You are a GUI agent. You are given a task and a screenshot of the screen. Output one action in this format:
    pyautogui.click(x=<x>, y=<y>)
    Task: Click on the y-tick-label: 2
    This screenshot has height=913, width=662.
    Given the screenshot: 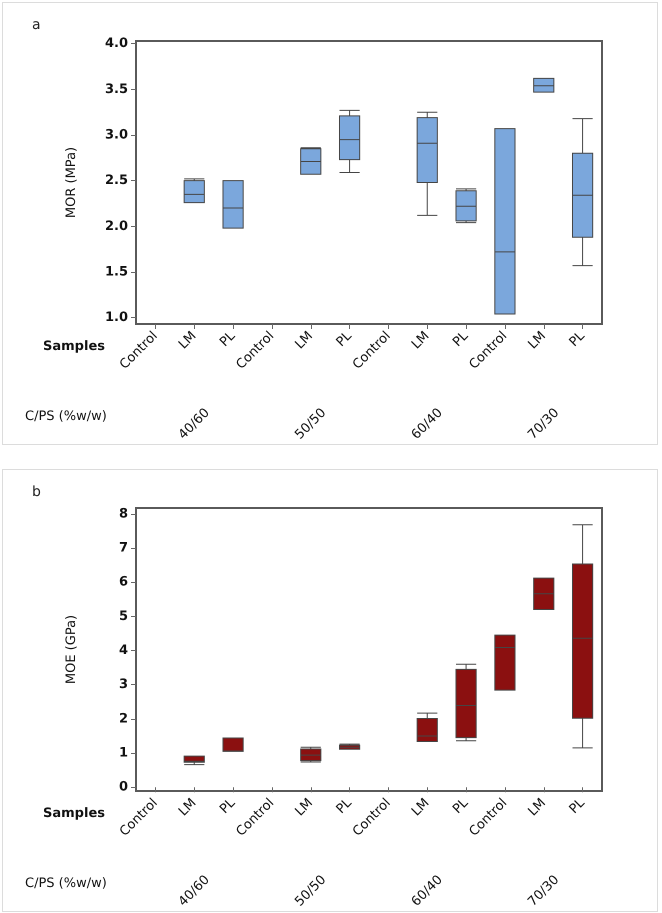 What is the action you would take?
    pyautogui.click(x=123, y=718)
    